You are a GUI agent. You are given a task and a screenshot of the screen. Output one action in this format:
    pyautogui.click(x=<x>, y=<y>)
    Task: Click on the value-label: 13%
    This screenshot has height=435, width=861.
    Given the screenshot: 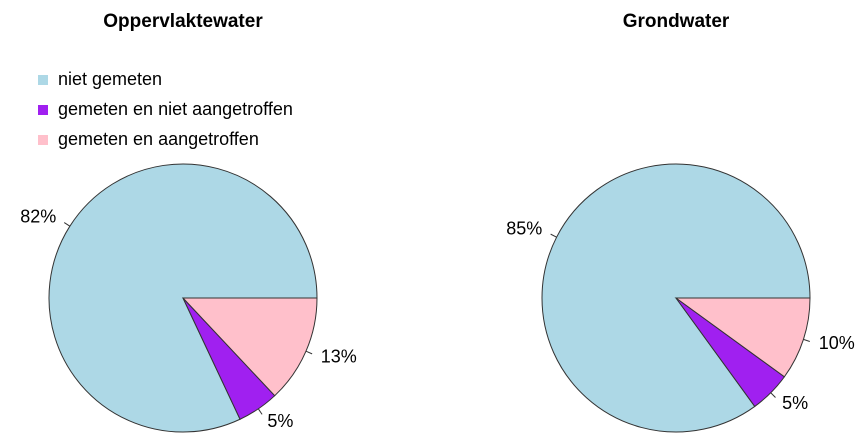 What is the action you would take?
    pyautogui.click(x=339, y=356)
    